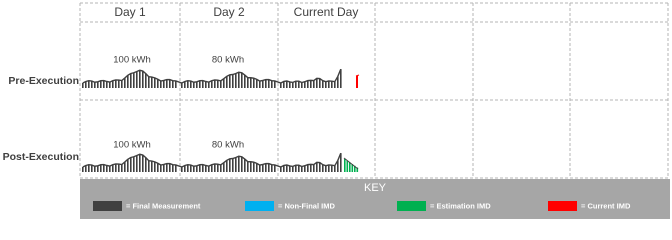 This screenshot has height=240, width=672. I want to click on row-label: Post-Execution, so click(41, 157).